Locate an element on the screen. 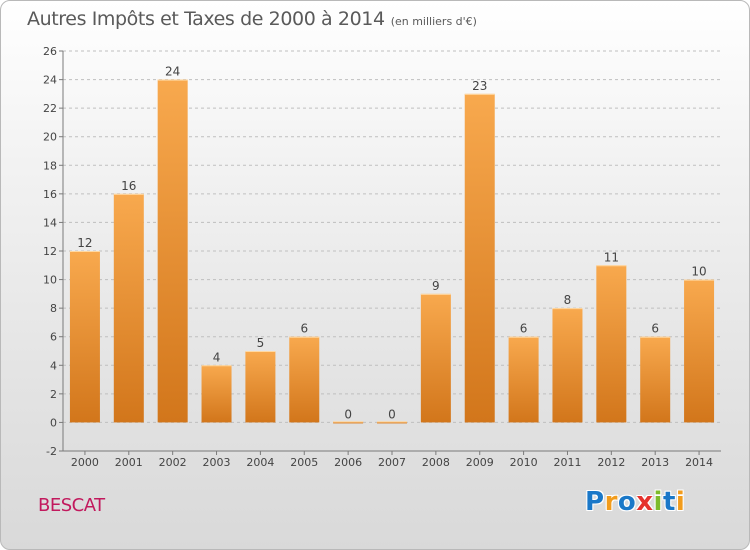 The image size is (750, 550). bar-value-label: 9 is located at coordinates (436, 286).